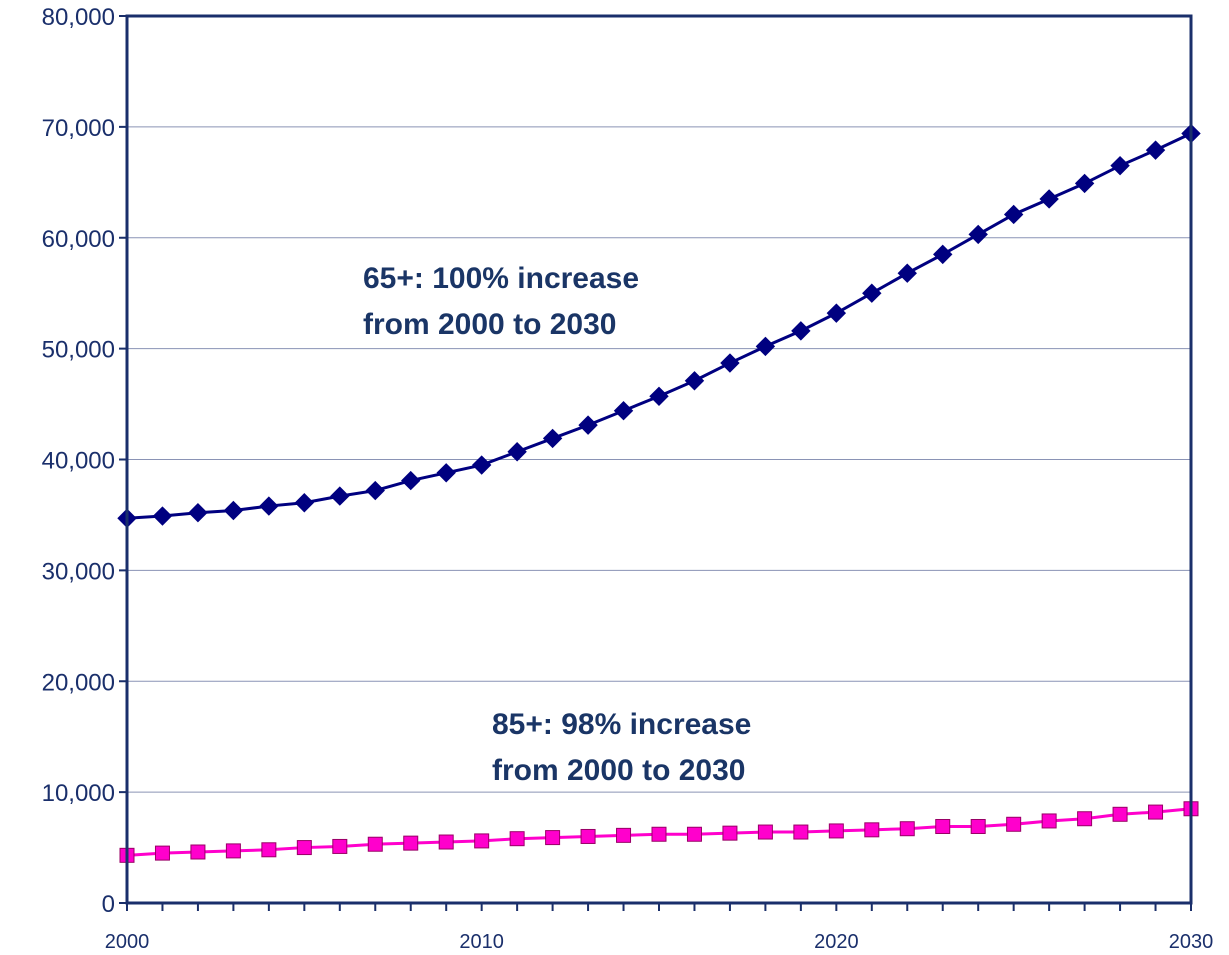  Describe the element at coordinates (78, 239) in the screenshot. I see `y-tick-label: 60,000` at that location.